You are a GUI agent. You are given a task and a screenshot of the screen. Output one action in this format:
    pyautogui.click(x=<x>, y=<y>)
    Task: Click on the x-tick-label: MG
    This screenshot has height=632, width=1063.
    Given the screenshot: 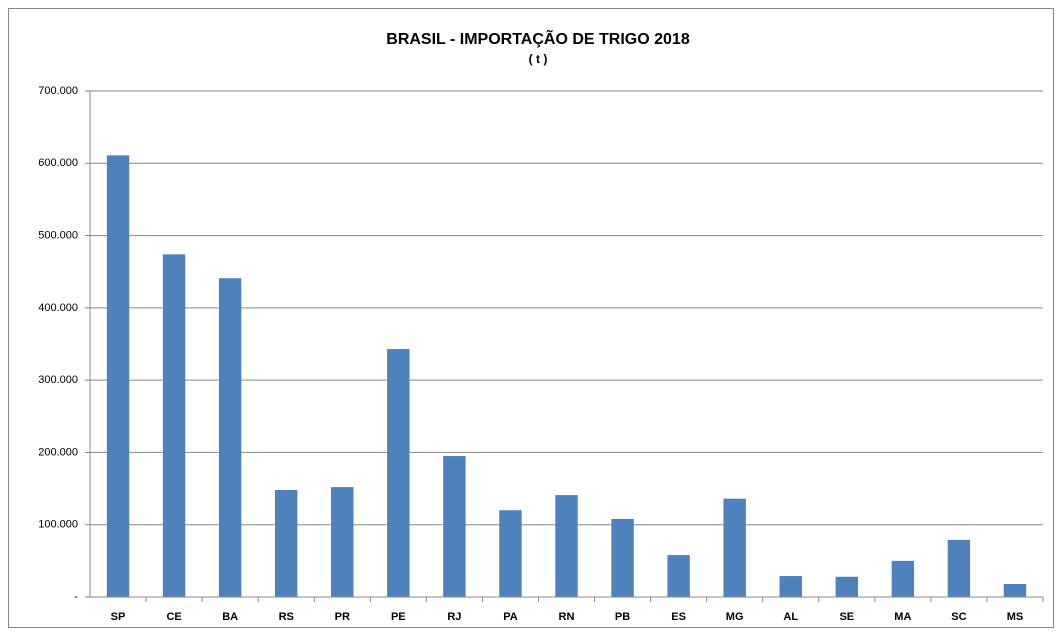 What is the action you would take?
    pyautogui.click(x=735, y=617)
    